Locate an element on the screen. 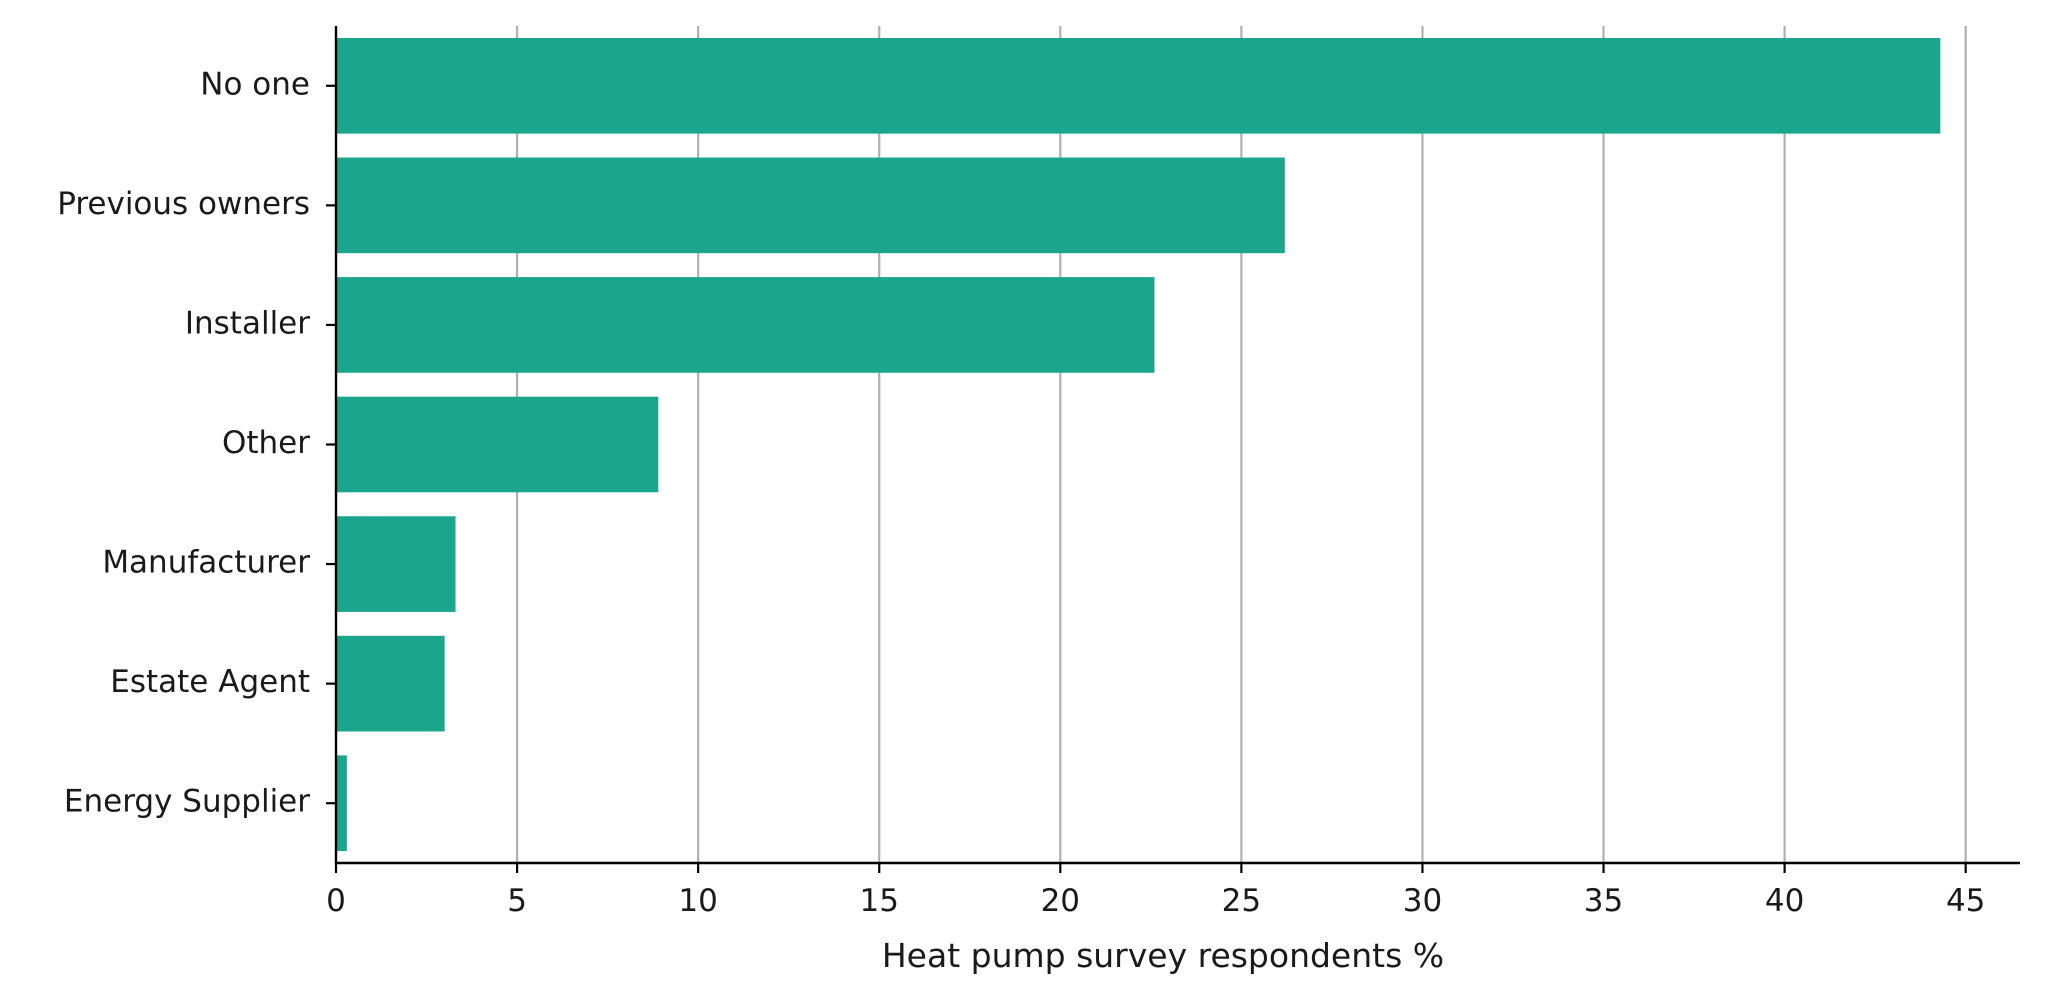 The image size is (2048, 1003). x-tick-label: 25 is located at coordinates (1241, 901).